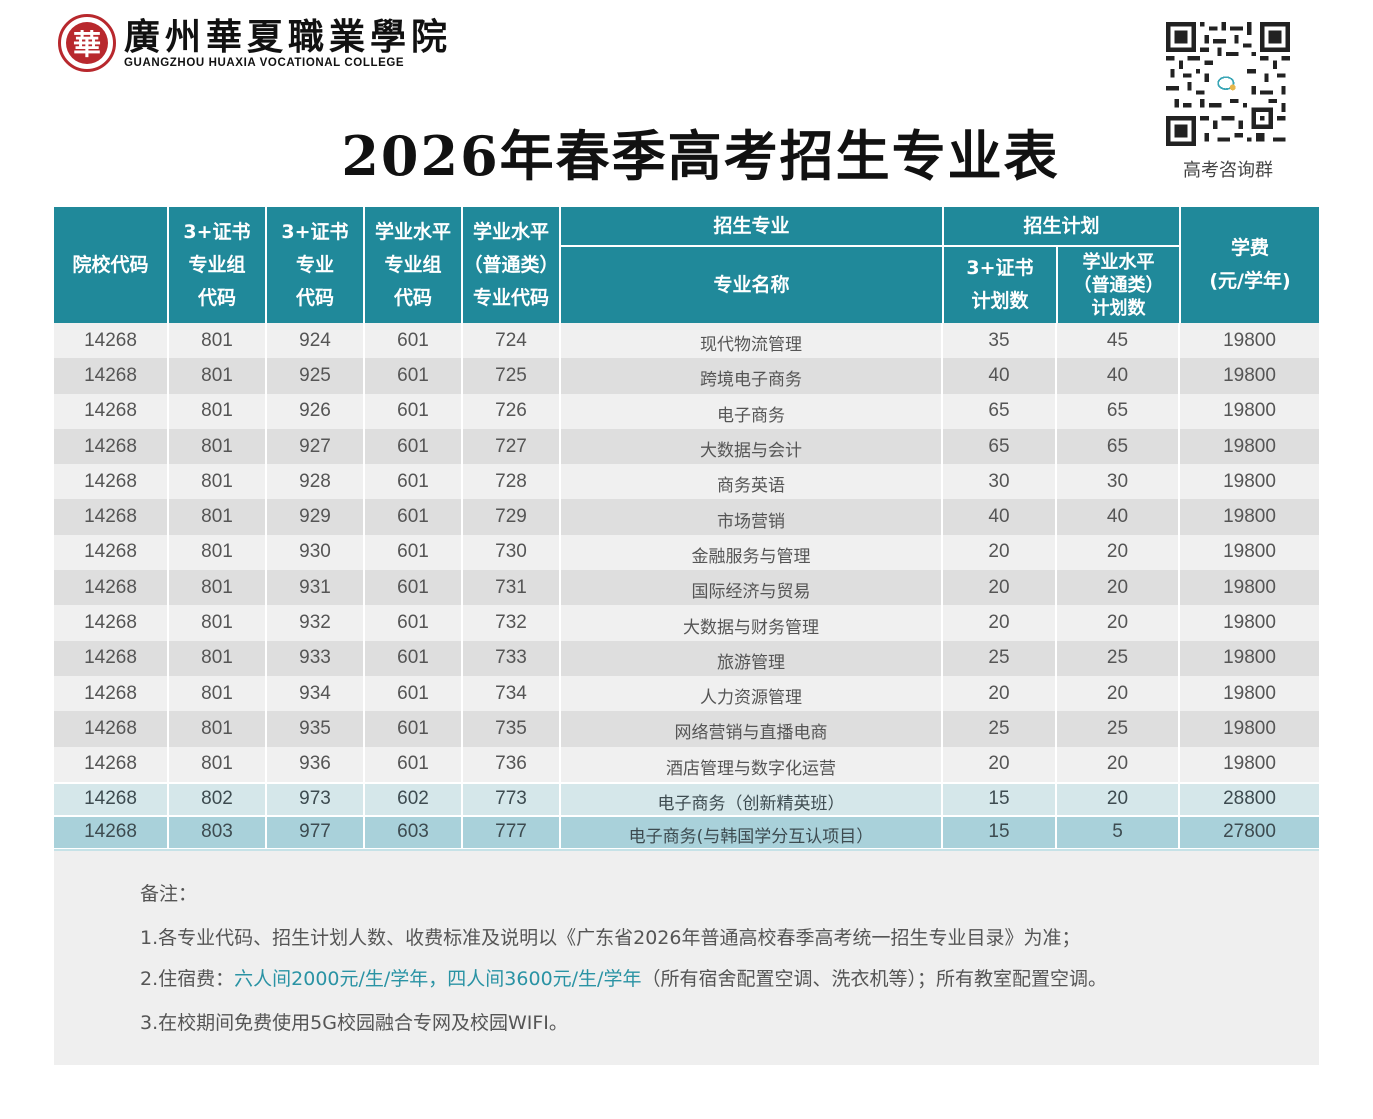 Image resolution: width=1373 pixels, height=1119 pixels. I want to click on cert-major-code-cell: 924, so click(316, 341).